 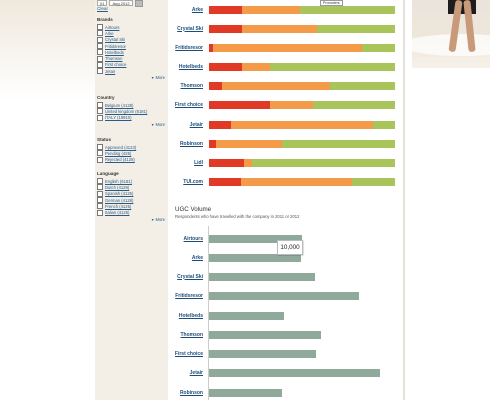 I want to click on facet-option-label: Thomson, so click(x=114, y=59).